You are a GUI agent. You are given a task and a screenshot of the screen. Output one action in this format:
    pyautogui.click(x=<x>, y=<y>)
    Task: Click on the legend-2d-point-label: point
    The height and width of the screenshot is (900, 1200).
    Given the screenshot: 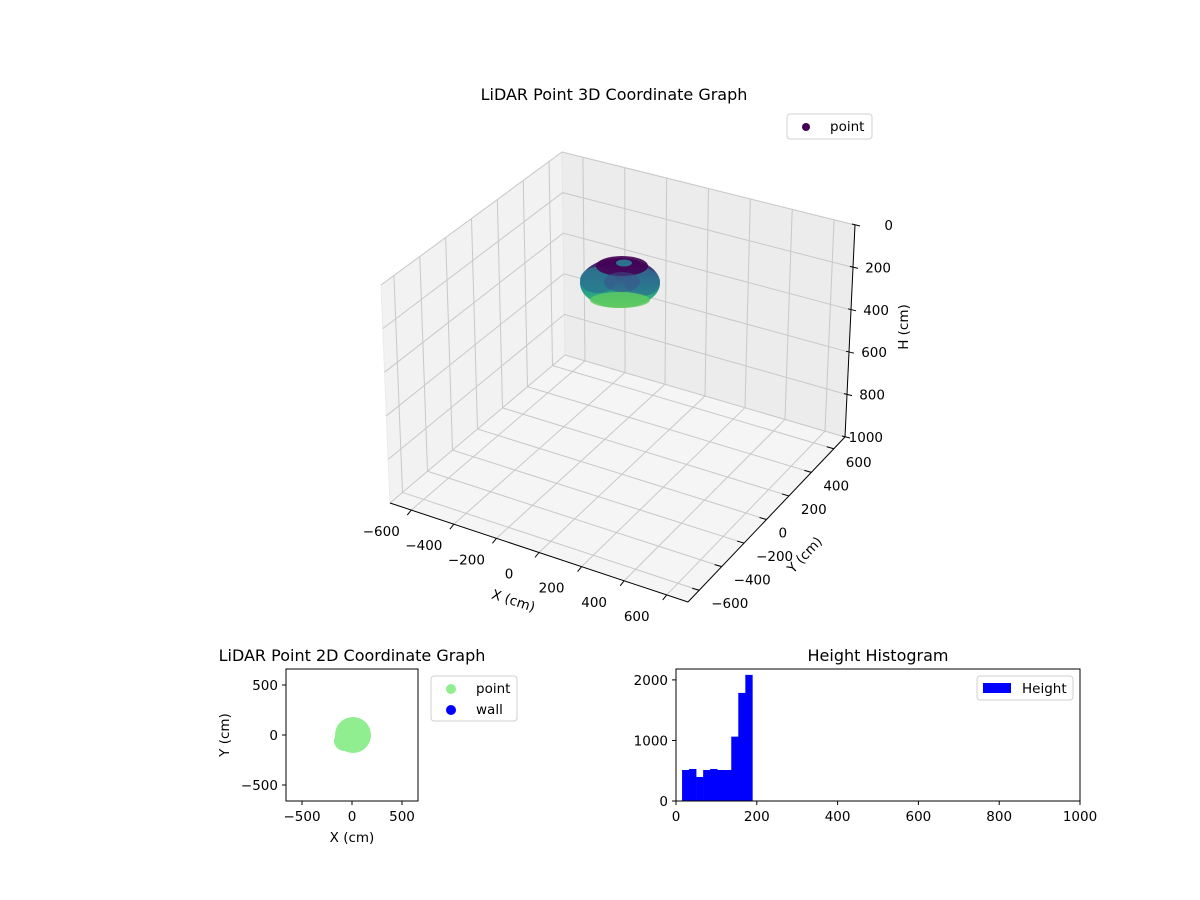 What is the action you would take?
    pyautogui.click(x=493, y=689)
    